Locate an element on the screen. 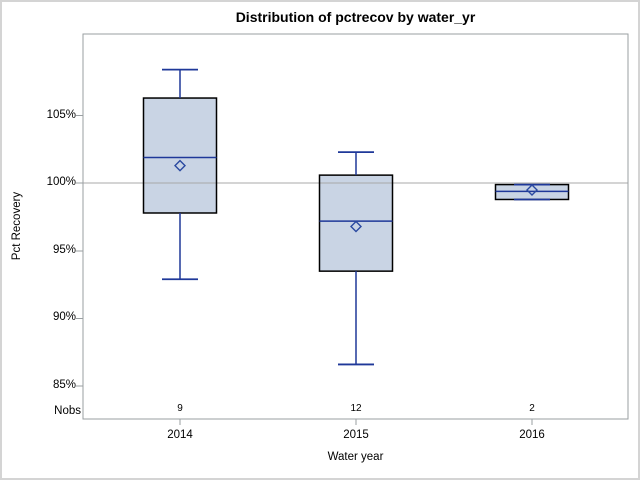 The image size is (640, 480). box-fill-2014 is located at coordinates (180, 155).